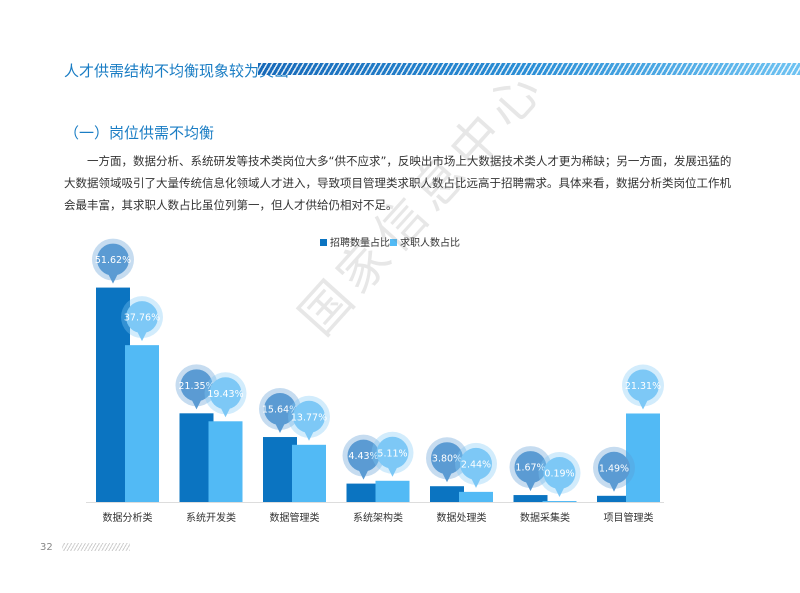 Image resolution: width=800 pixels, height=593 pixels. I want to click on x-tick-label: 数据处理类, so click(462, 517).